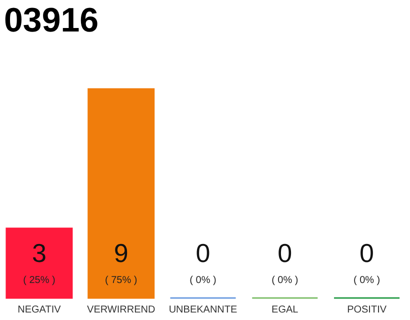 The height and width of the screenshot is (320, 410). I want to click on chart-title: 03916, so click(51, 20).